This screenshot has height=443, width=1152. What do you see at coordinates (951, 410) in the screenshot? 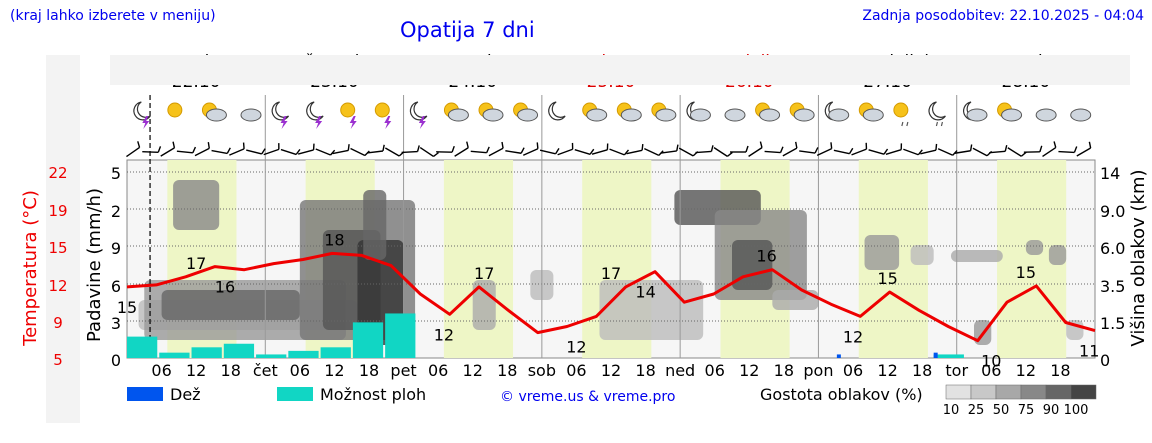
I see `density-step-label: 10` at bounding box center [951, 410].